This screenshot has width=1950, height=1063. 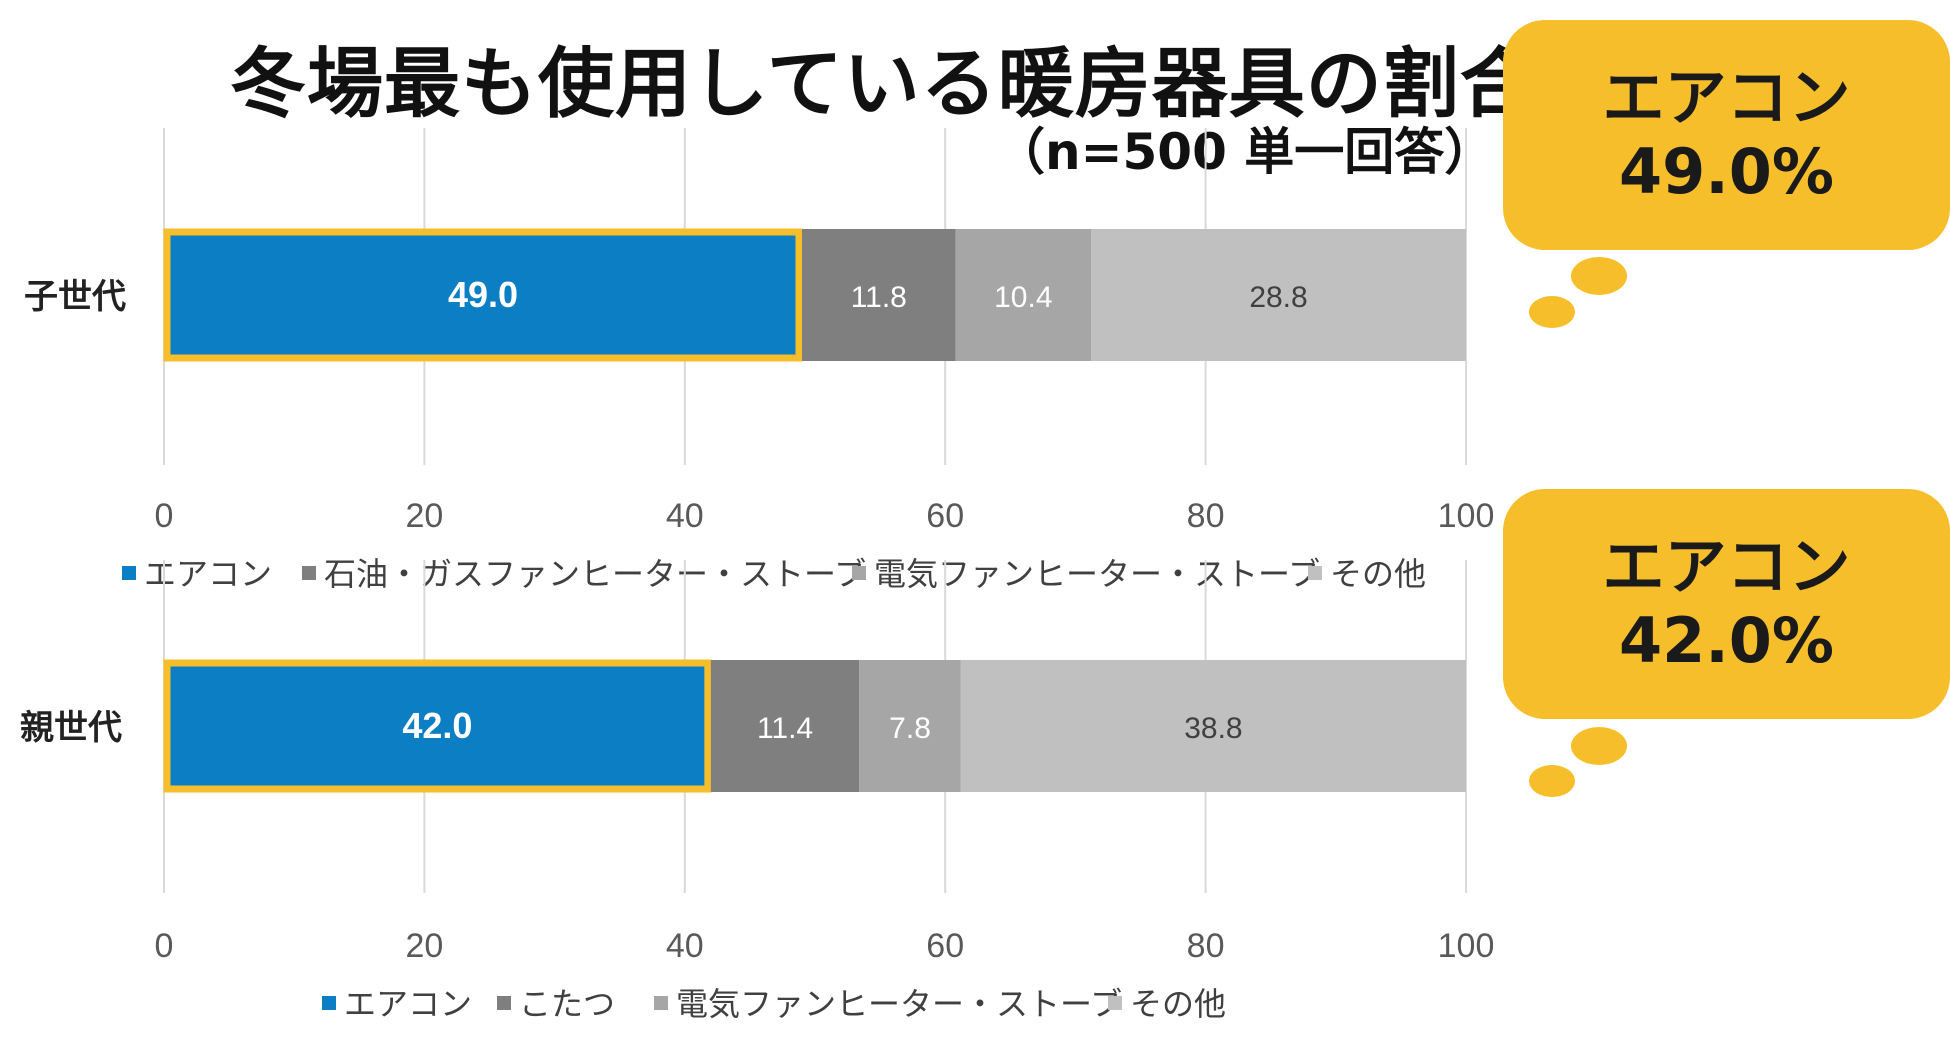 I want to click on data-label: 28.8, so click(x=1278, y=297).